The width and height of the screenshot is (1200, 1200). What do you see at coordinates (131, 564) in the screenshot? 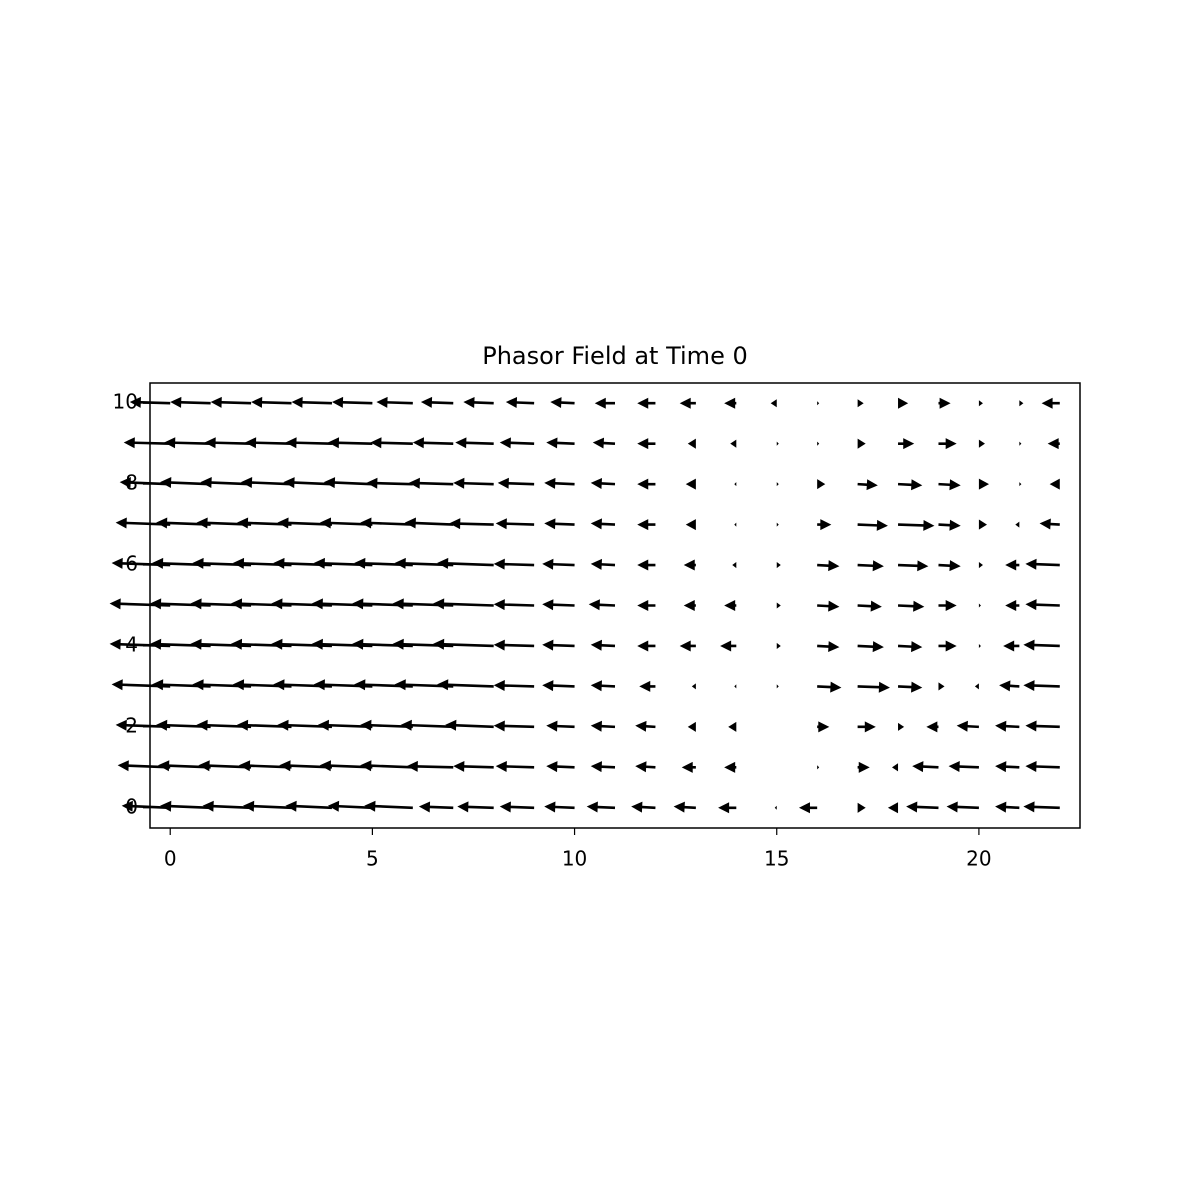
I see `y-tick-label: 6` at bounding box center [131, 564].